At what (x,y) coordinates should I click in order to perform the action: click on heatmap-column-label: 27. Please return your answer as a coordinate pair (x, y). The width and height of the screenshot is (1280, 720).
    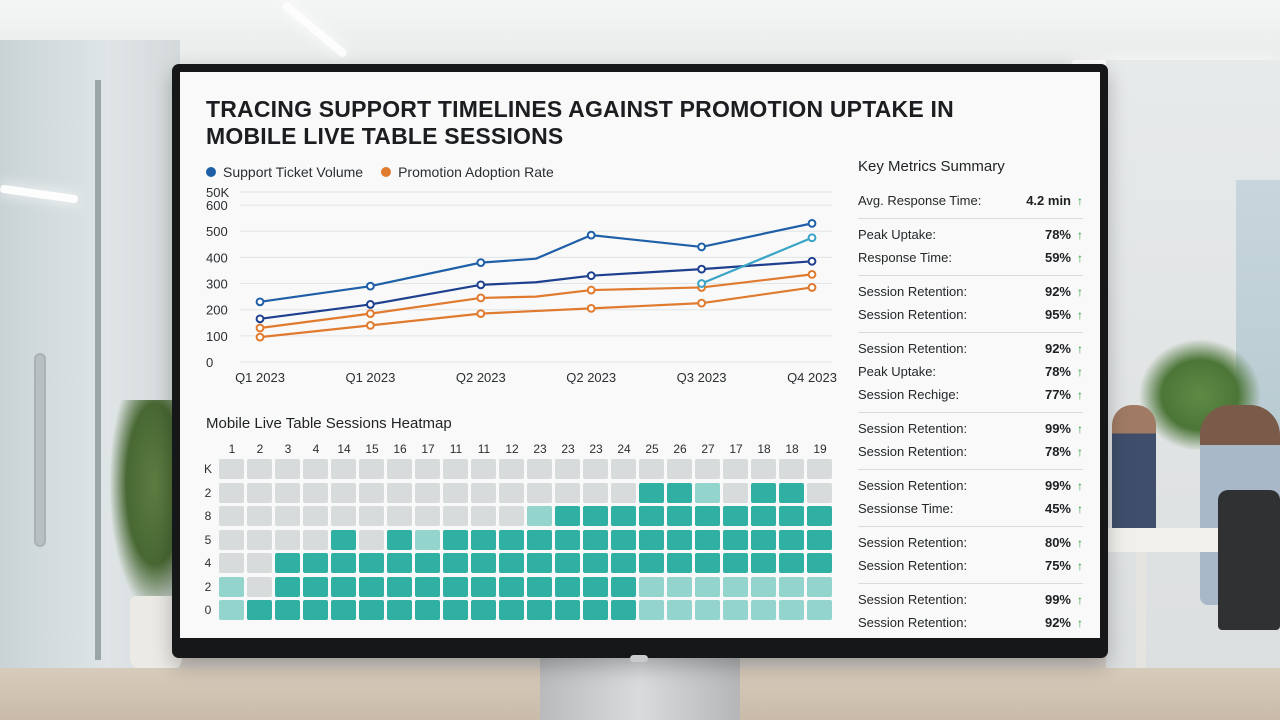
    Looking at the image, I should click on (708, 449).